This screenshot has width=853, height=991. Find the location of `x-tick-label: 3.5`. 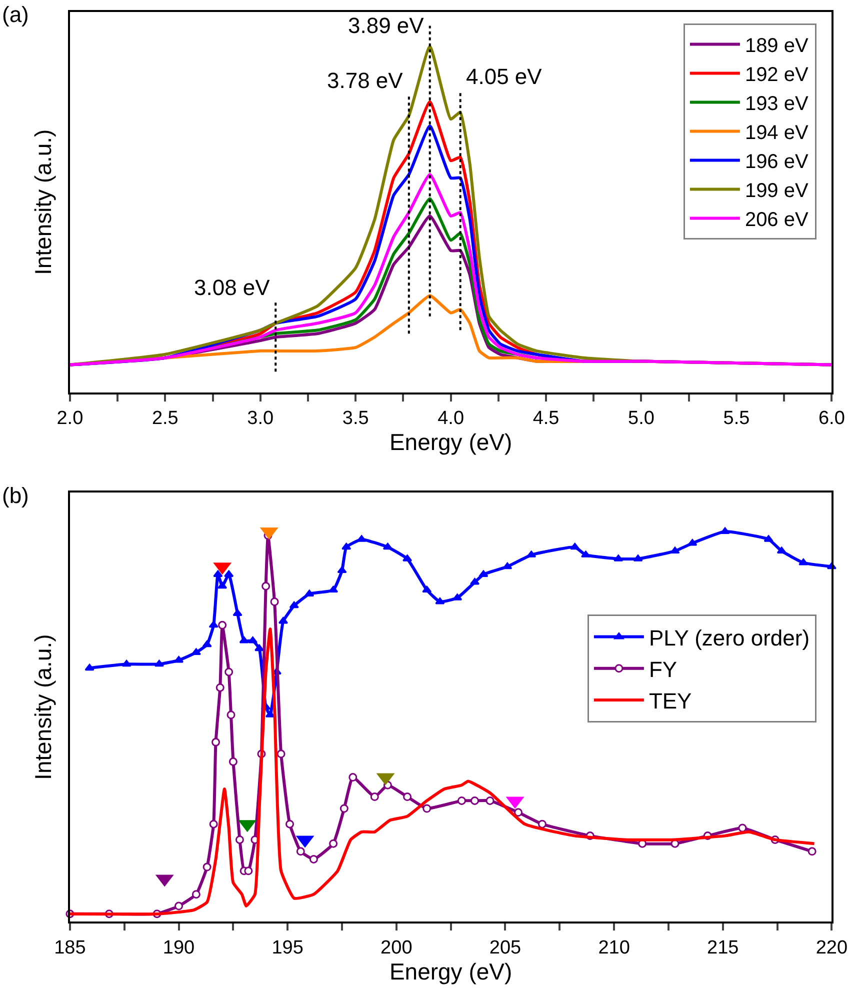

x-tick-label: 3.5 is located at coordinates (355, 419).